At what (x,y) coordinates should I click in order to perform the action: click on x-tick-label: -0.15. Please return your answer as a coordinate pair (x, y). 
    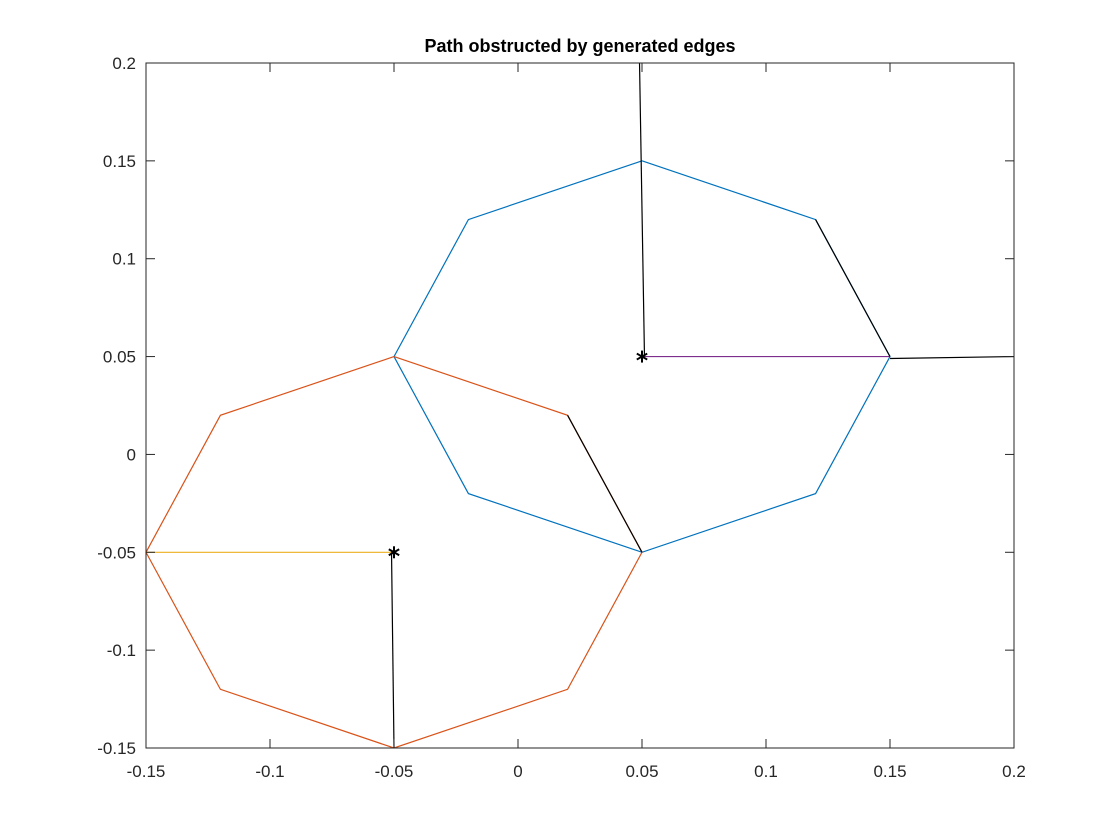
    Looking at the image, I should click on (146, 771).